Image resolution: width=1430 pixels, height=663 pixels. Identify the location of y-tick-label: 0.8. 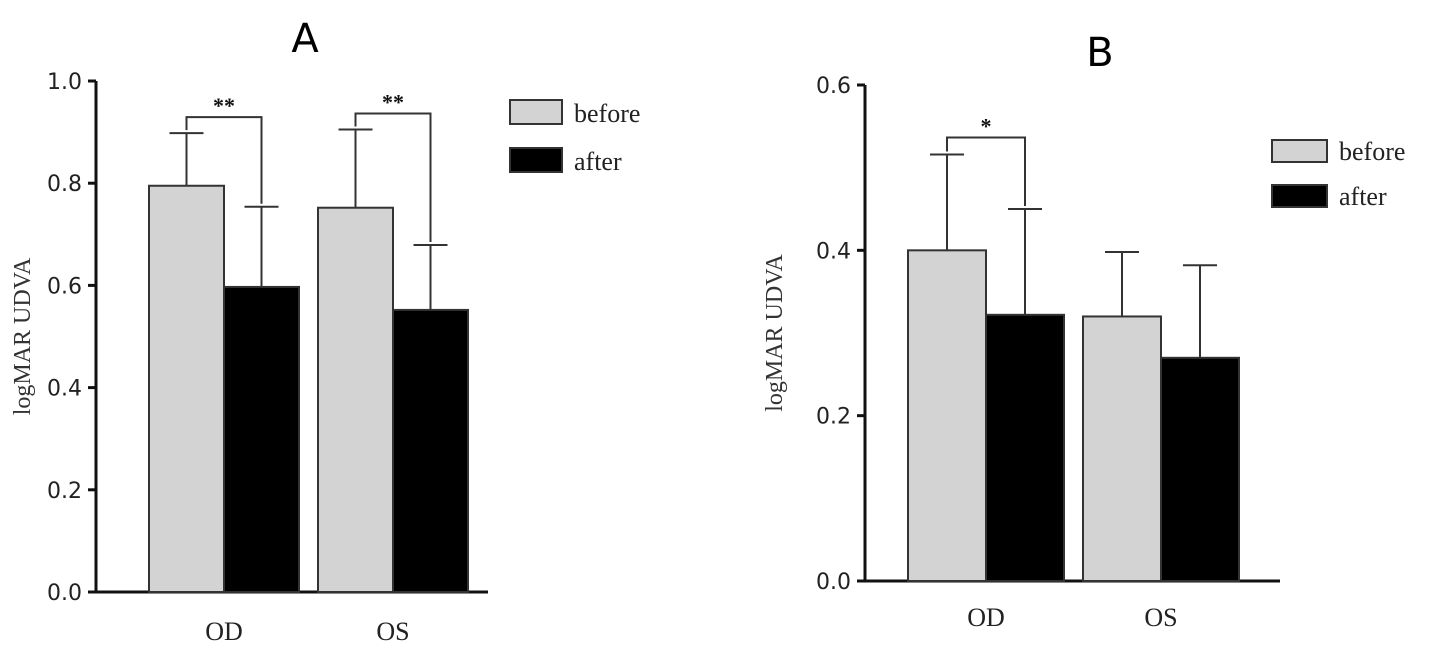
(64, 184).